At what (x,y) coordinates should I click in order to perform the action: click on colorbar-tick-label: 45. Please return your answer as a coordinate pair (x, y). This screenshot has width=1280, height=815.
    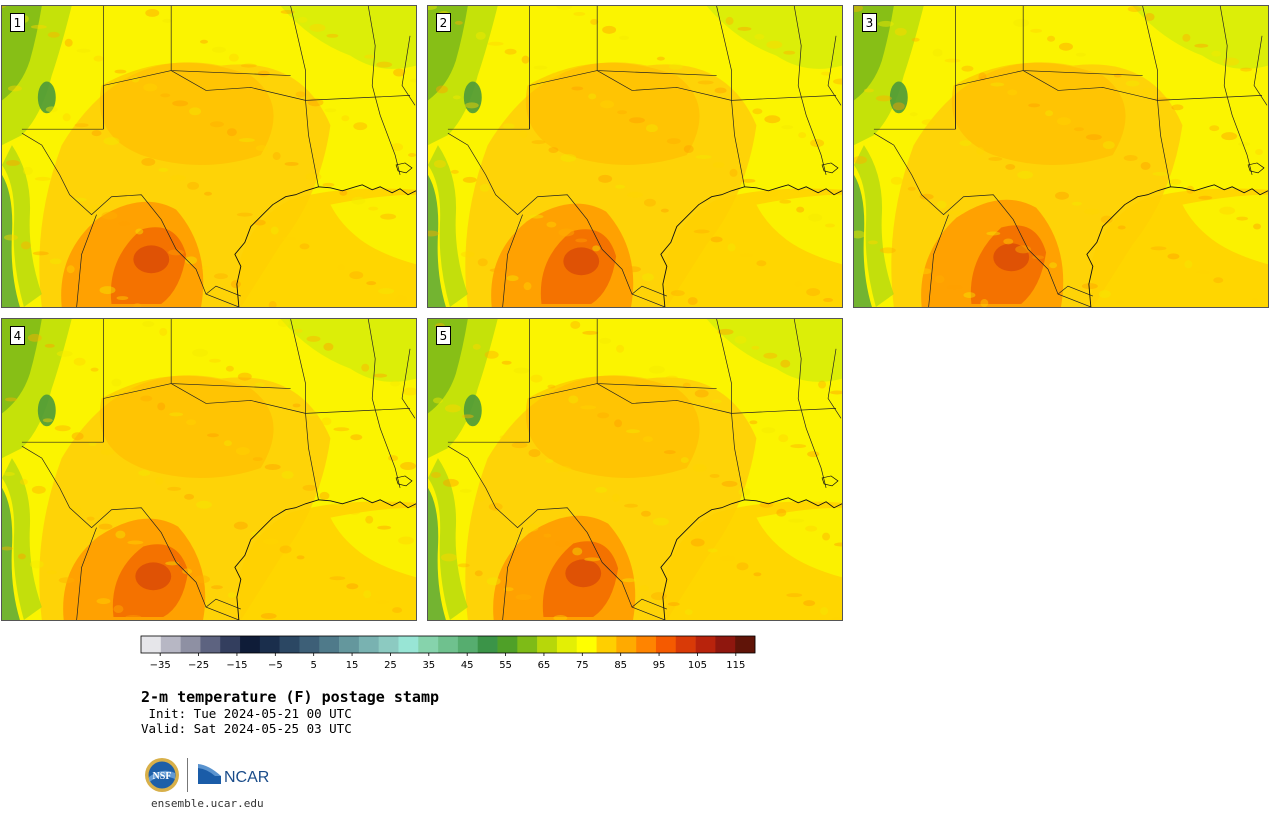
    Looking at the image, I should click on (467, 665).